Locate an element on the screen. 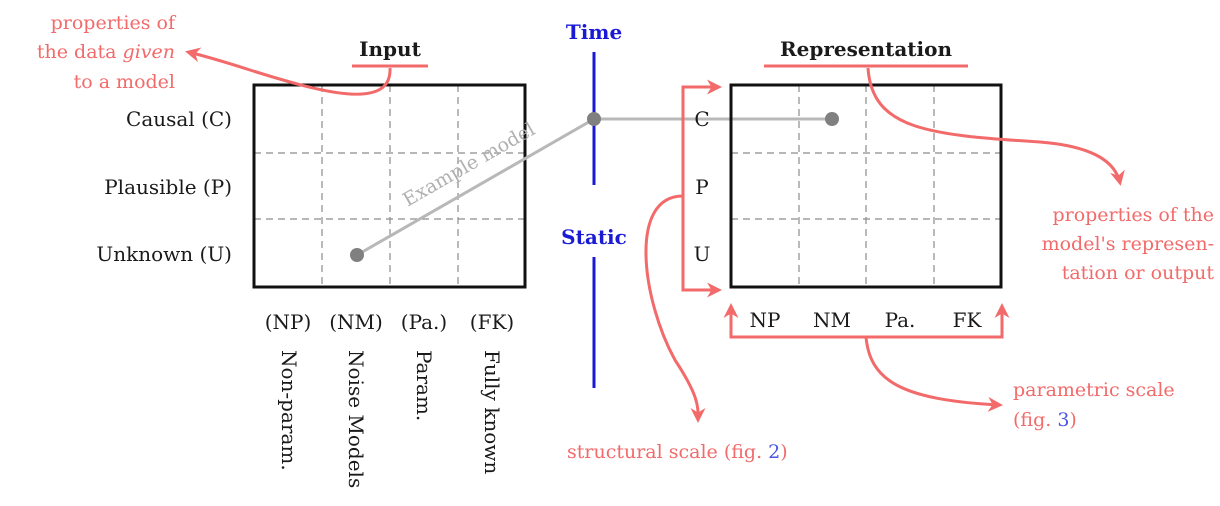  model-properties-line2: model's represen- is located at coordinates (1128, 244).